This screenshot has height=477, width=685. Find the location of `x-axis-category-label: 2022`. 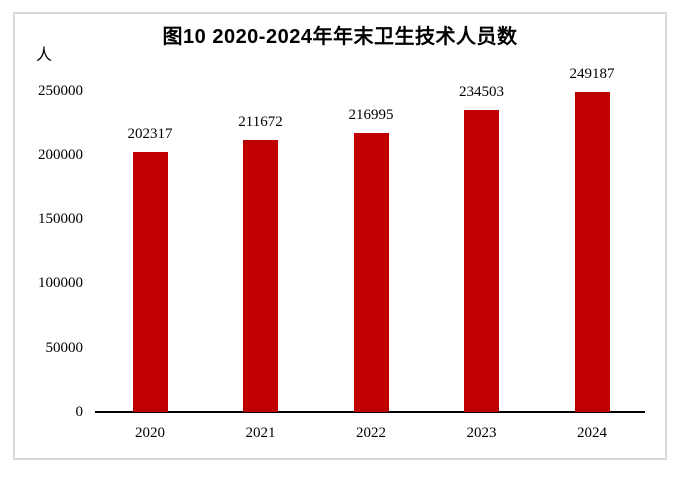

x-axis-category-label: 2022 is located at coordinates (371, 433).